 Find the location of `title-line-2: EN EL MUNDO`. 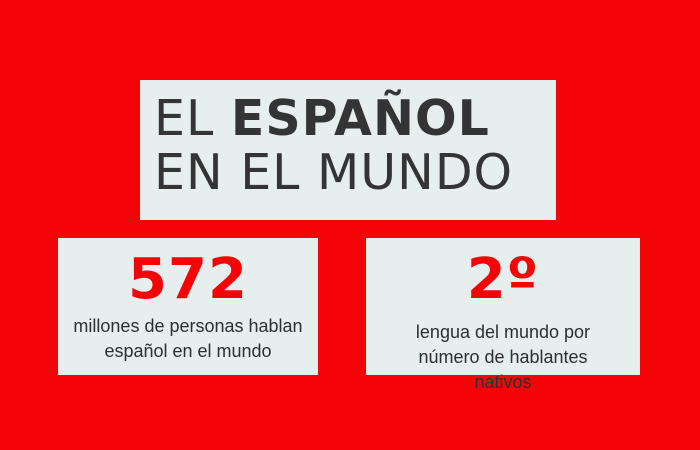

title-line-2: EN EL MUNDO is located at coordinates (334, 172).